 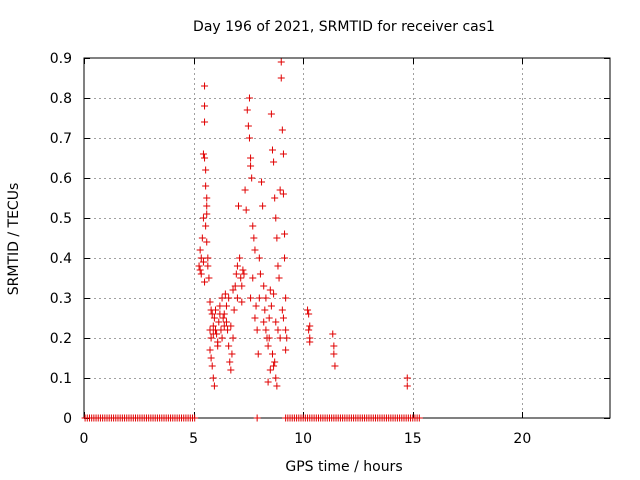 What do you see at coordinates (84, 439) in the screenshot?
I see `x-tick-label: 0` at bounding box center [84, 439].